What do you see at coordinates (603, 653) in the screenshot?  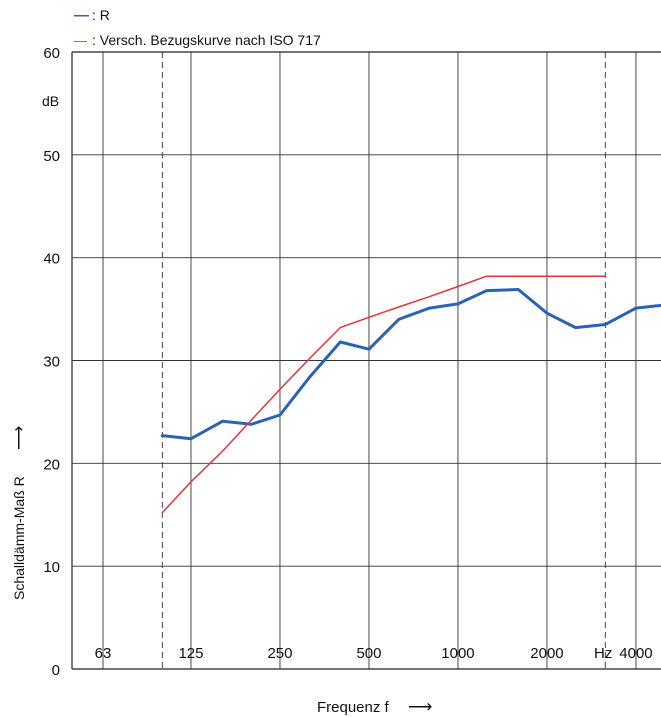 I see `x-unit-label: Hz` at bounding box center [603, 653].